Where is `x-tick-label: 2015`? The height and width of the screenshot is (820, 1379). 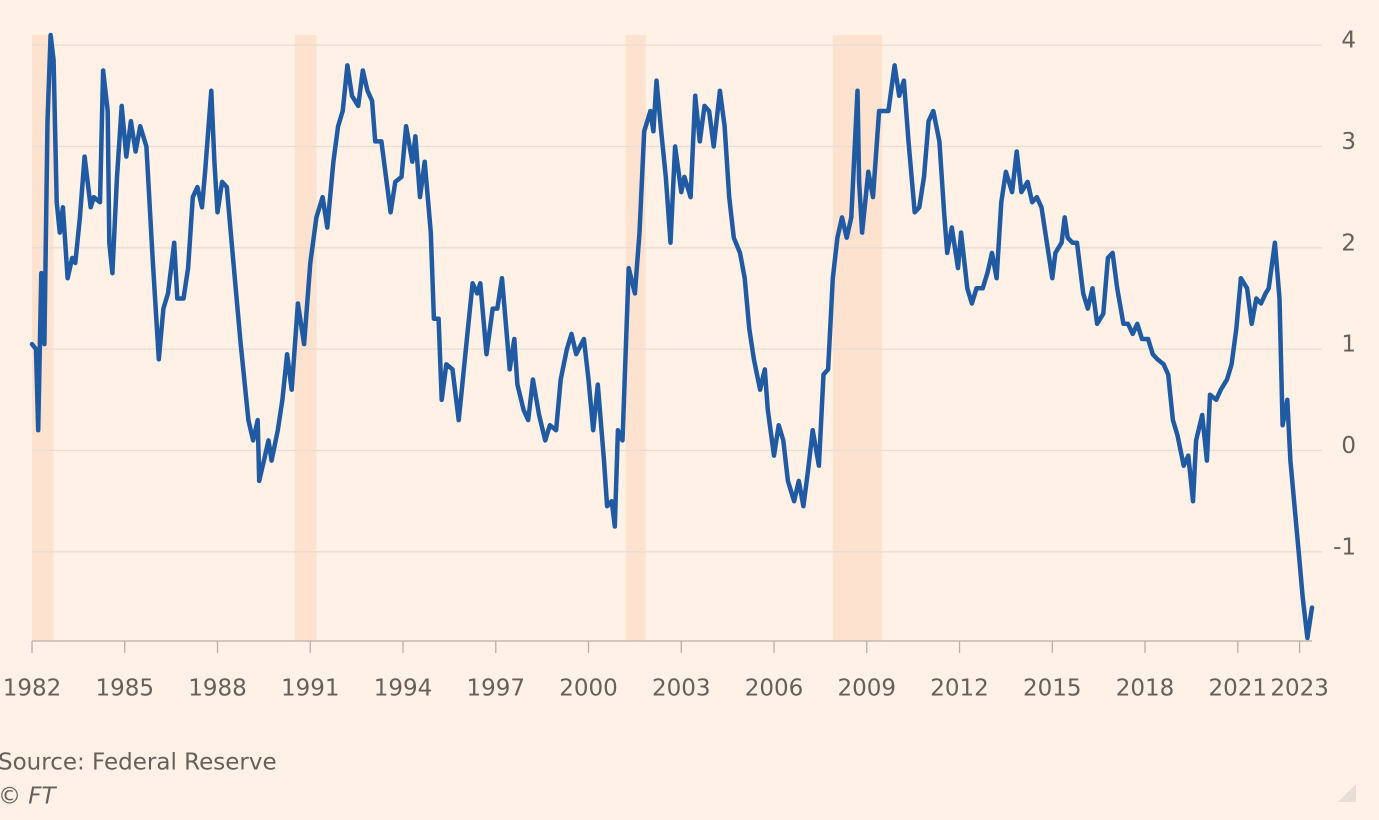 x-tick-label: 2015 is located at coordinates (1052, 689).